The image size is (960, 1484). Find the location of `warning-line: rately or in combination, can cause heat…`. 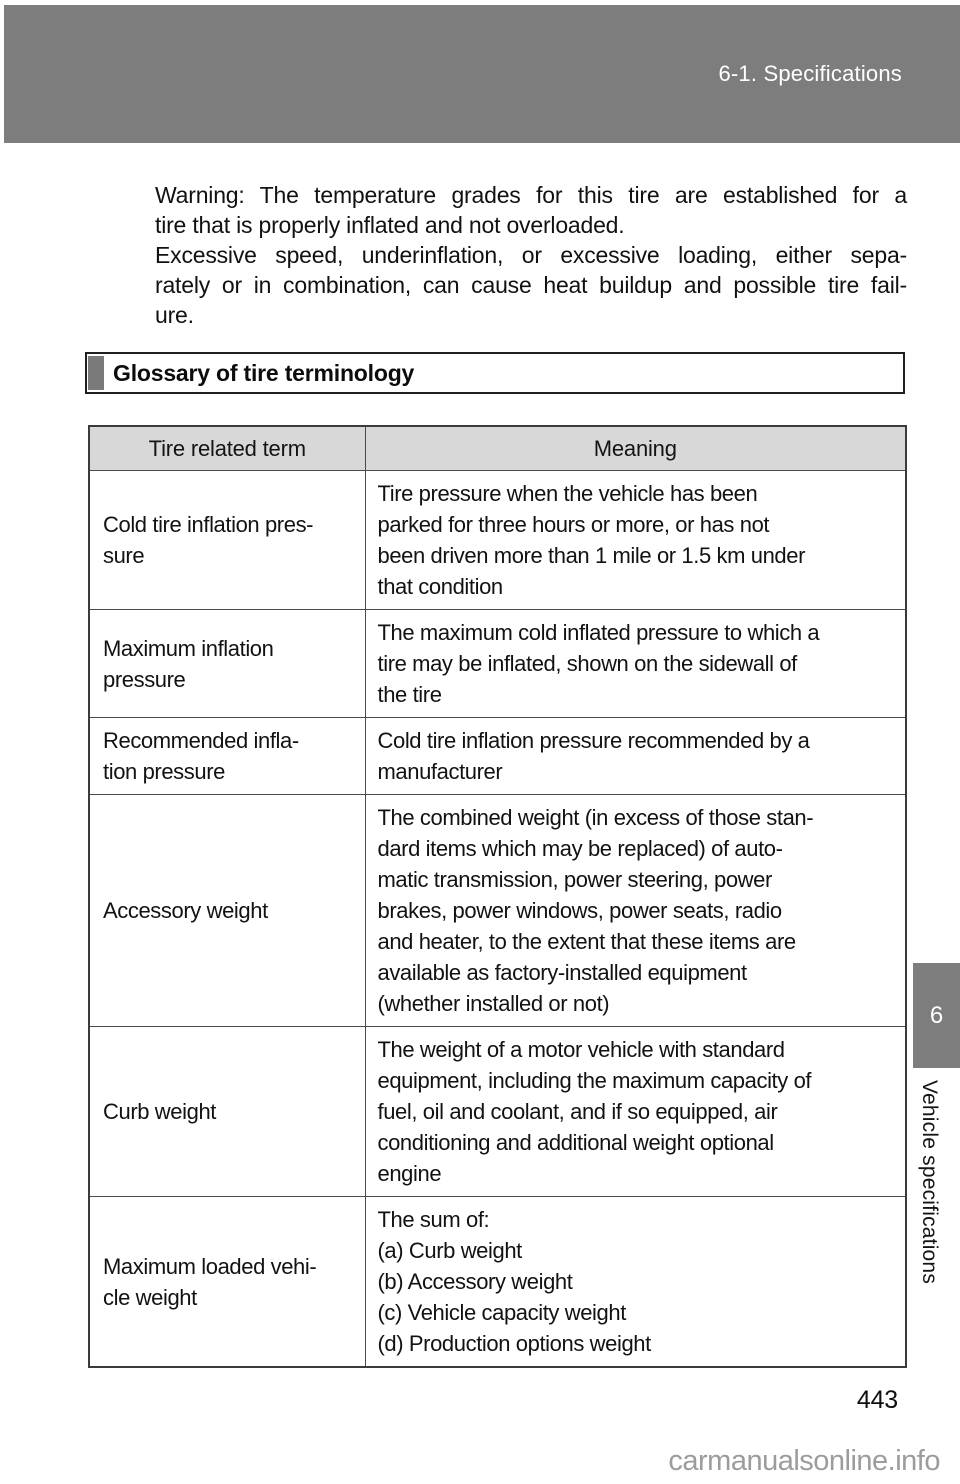

warning-line: rately or in combination, can cause heat… is located at coordinates (531, 285).